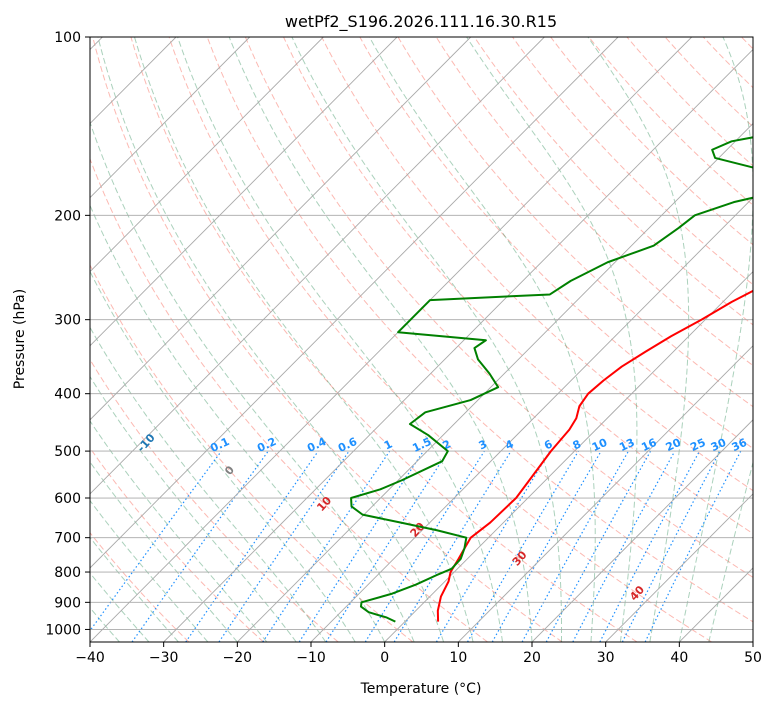 The width and height of the screenshot is (775, 708). What do you see at coordinates (606, 658) in the screenshot?
I see `x-tick-label: 30` at bounding box center [606, 658].